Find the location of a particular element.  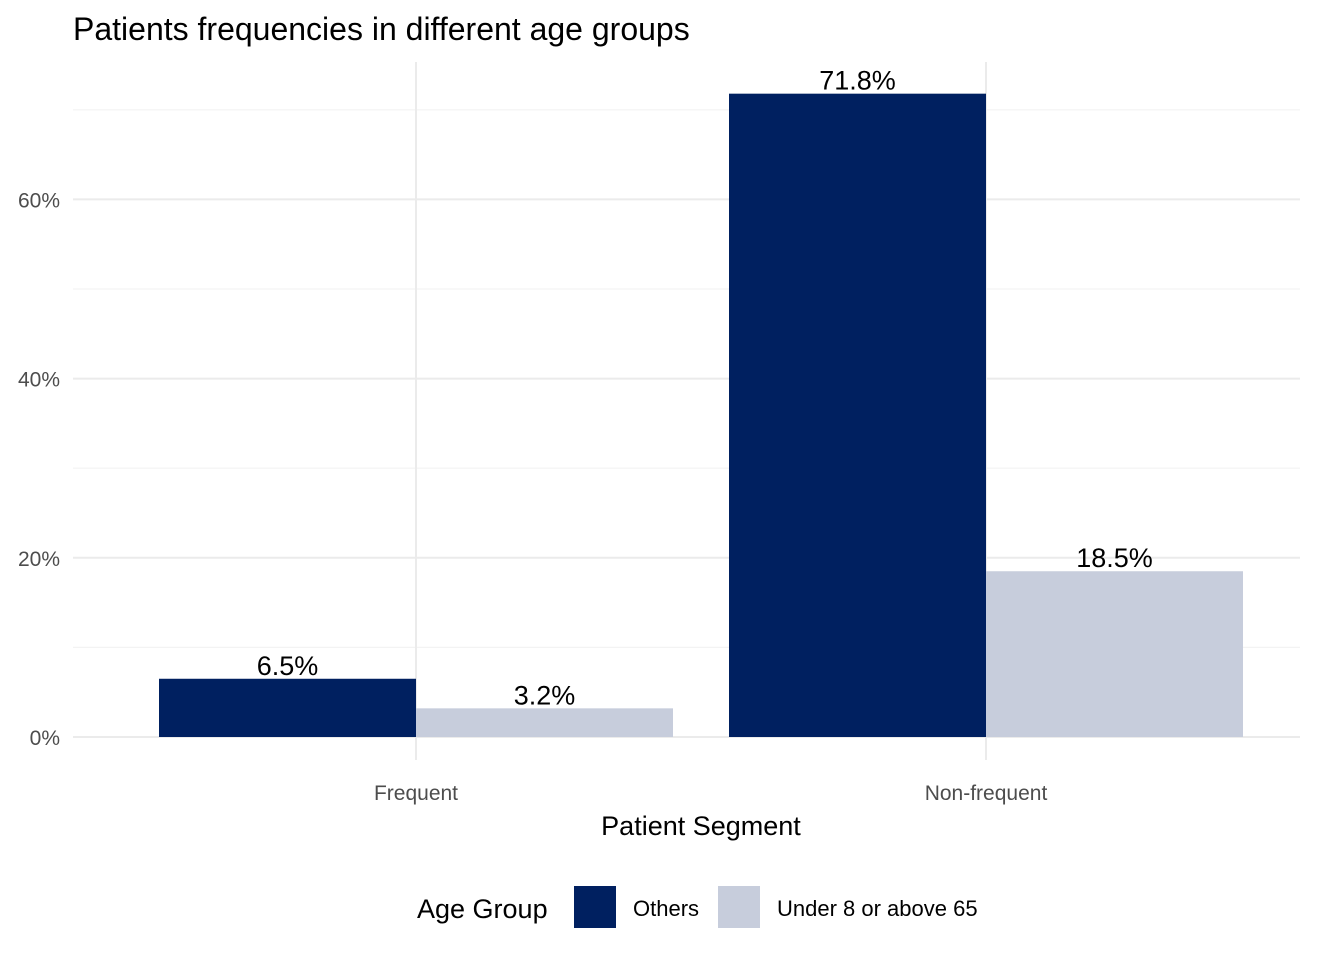

y-tick-label: 20% is located at coordinates (39, 559).